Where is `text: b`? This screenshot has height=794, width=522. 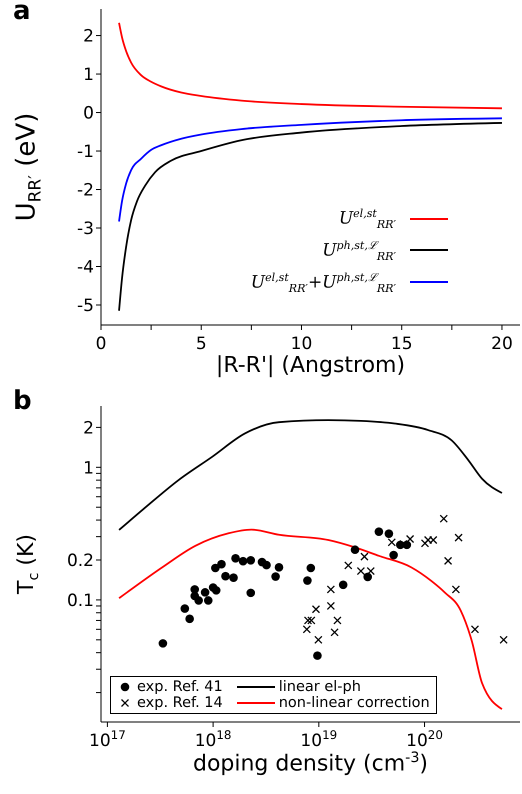
text: b is located at coordinates (22, 401).